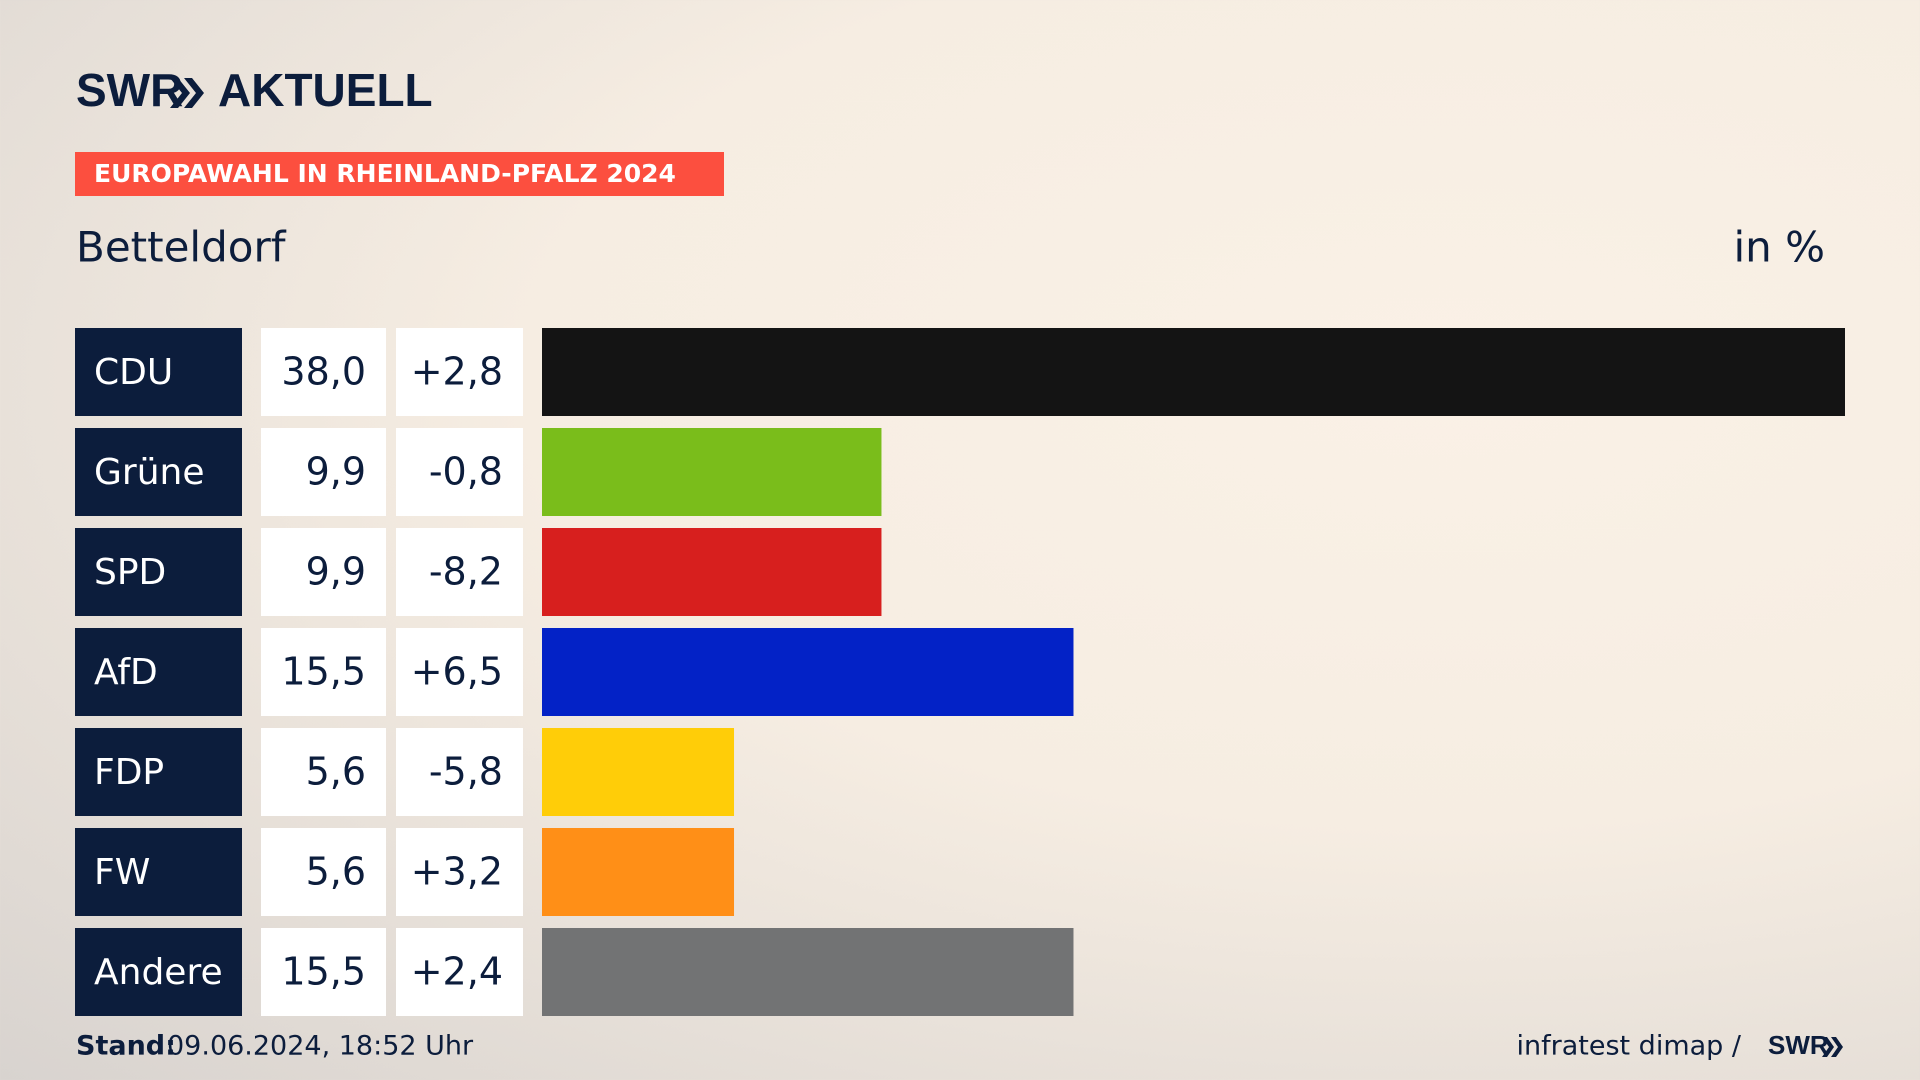 The height and width of the screenshot is (1080, 1920). I want to click on source: infratest dimap /, so click(1628, 1046).